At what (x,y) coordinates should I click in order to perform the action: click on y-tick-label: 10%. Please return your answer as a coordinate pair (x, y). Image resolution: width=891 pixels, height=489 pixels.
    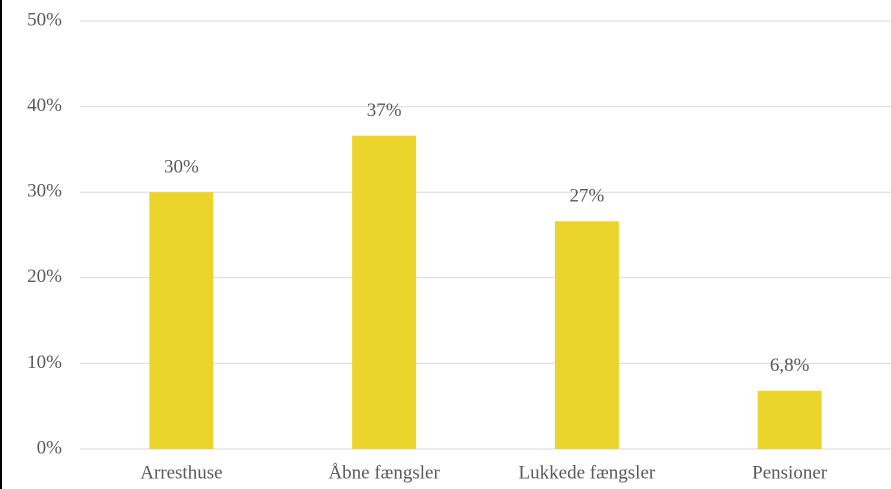
    Looking at the image, I should click on (44, 362).